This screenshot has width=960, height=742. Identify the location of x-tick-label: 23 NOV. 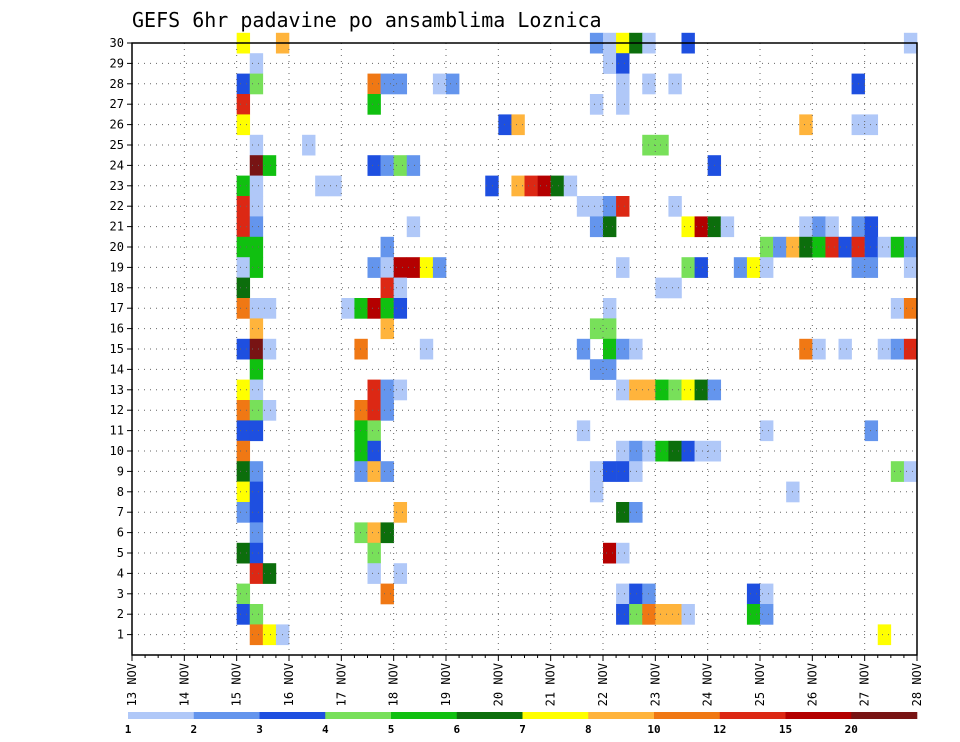
(655, 684).